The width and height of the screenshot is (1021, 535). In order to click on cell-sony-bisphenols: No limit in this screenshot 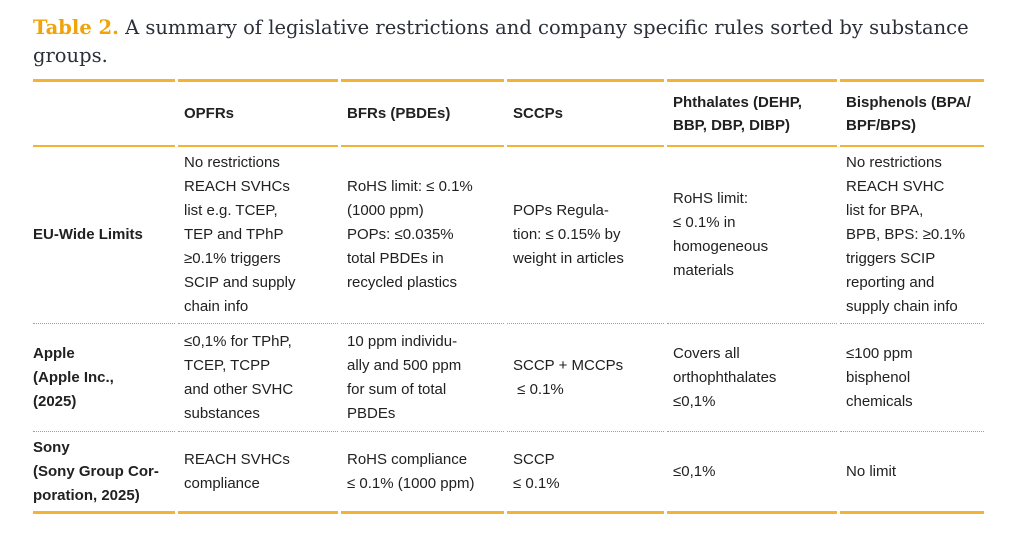, I will do `click(912, 473)`.